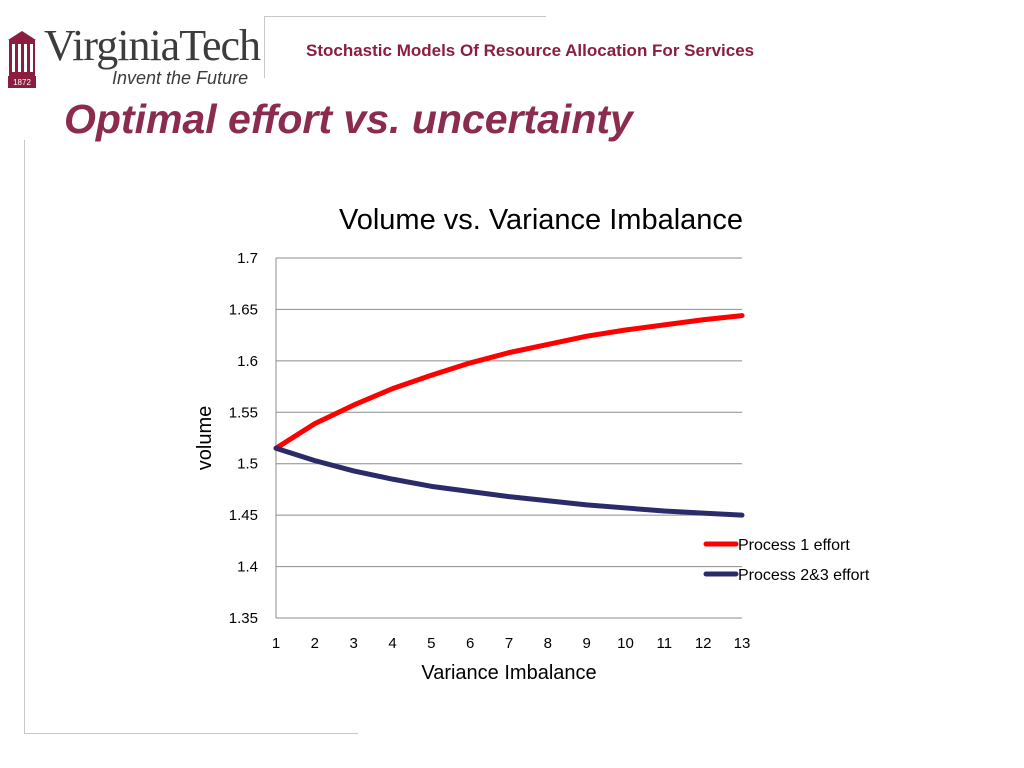  What do you see at coordinates (586, 643) in the screenshot?
I see `x-tick-label: 9` at bounding box center [586, 643].